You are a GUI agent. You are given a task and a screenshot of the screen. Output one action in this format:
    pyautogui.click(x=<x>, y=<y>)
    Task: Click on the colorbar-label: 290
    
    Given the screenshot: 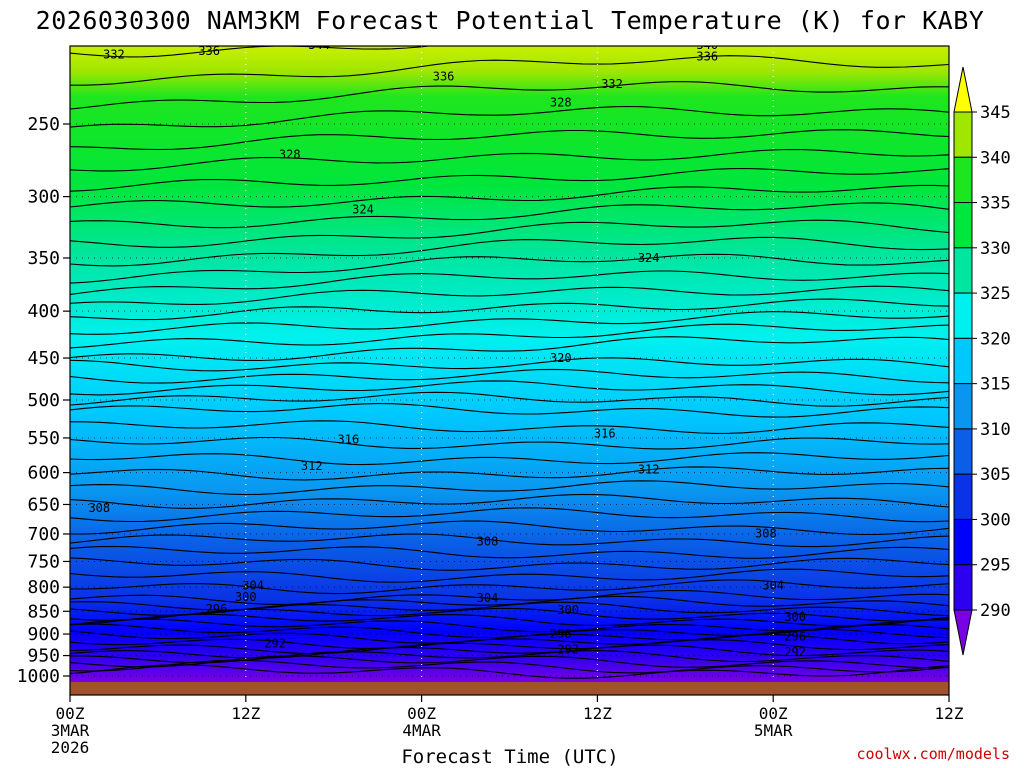 What is the action you would take?
    pyautogui.click(x=995, y=611)
    